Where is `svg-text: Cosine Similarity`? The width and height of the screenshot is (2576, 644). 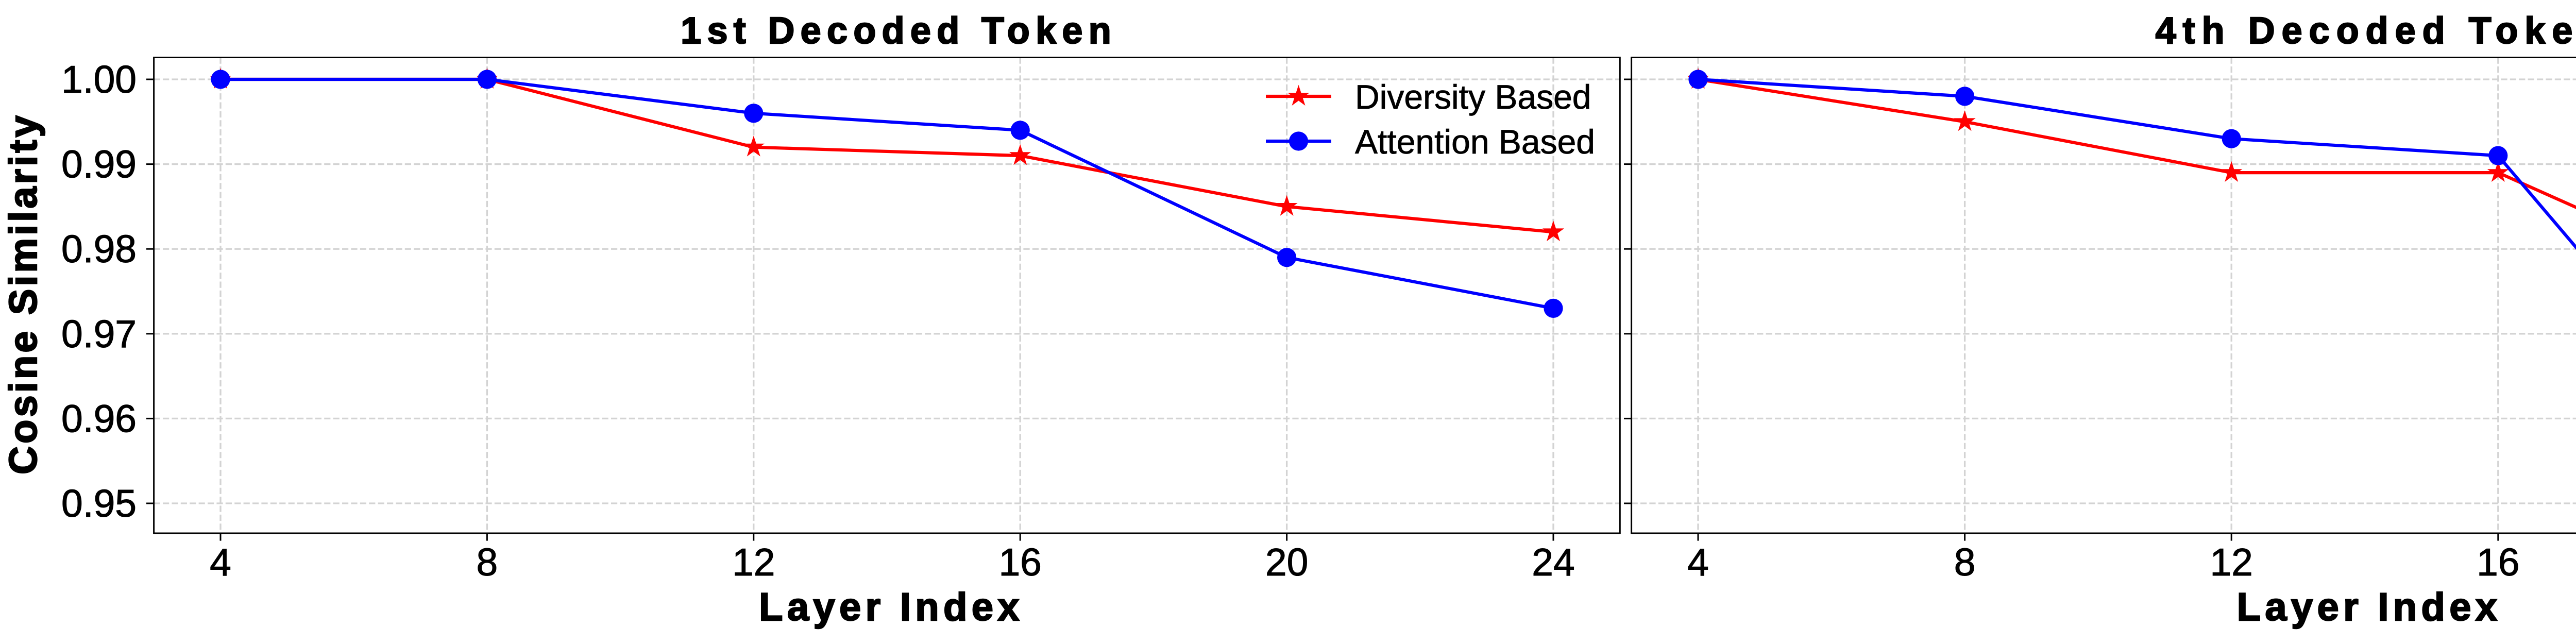 svg-text: Cosine Similarity is located at coordinates (23, 293).